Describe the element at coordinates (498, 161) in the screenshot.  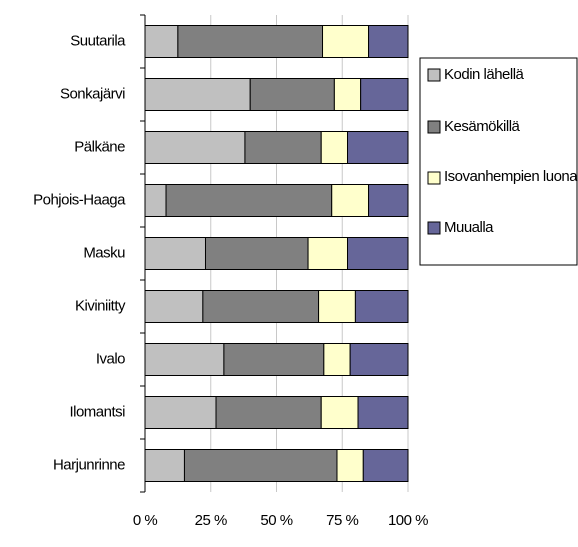
I see `legend-box` at that location.